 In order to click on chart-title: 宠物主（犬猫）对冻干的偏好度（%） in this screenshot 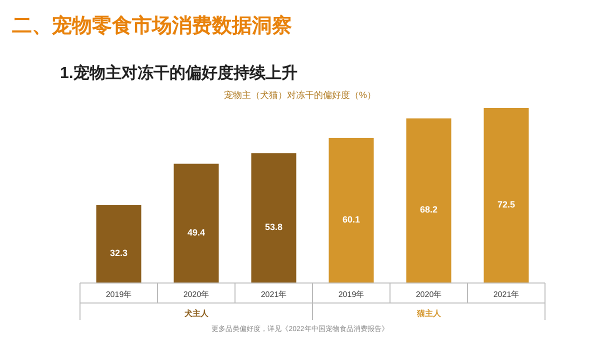, I will do `click(300, 95)`.